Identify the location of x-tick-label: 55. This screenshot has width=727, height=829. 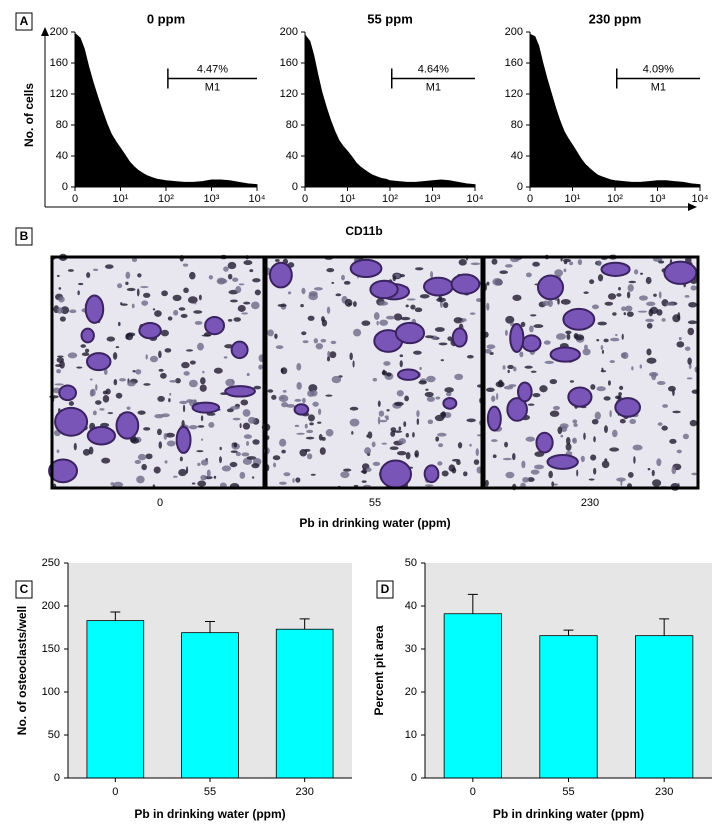
(210, 792).